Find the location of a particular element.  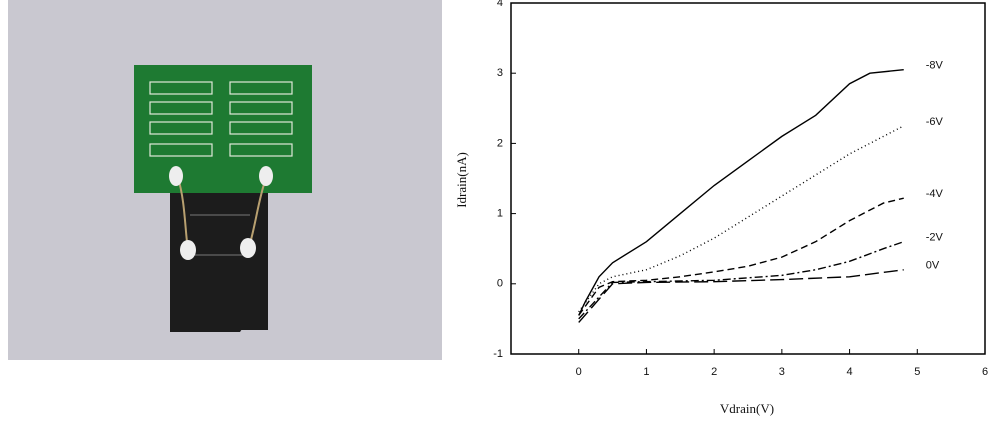

x-tick-label: 1 is located at coordinates (646, 372).